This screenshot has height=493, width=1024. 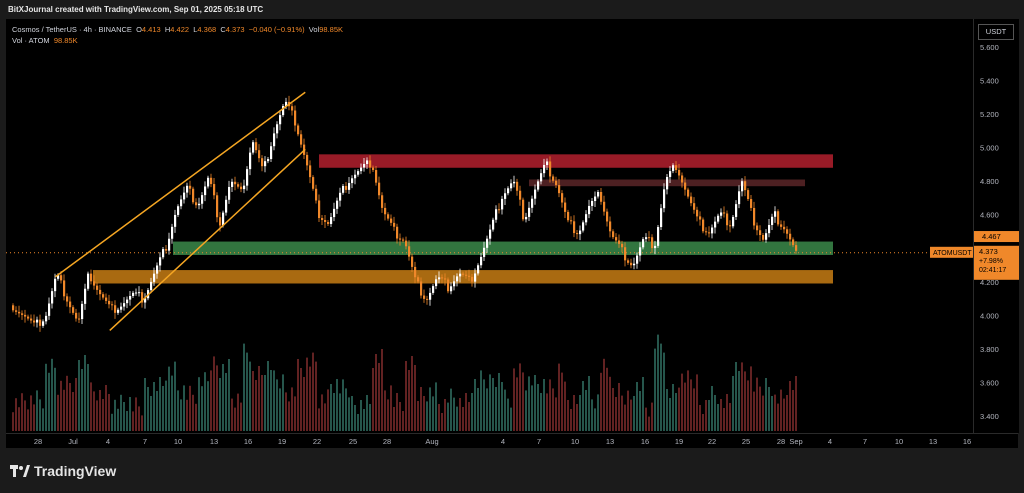 What do you see at coordinates (387, 441) in the screenshot?
I see `time-tick-label: 28` at bounding box center [387, 441].